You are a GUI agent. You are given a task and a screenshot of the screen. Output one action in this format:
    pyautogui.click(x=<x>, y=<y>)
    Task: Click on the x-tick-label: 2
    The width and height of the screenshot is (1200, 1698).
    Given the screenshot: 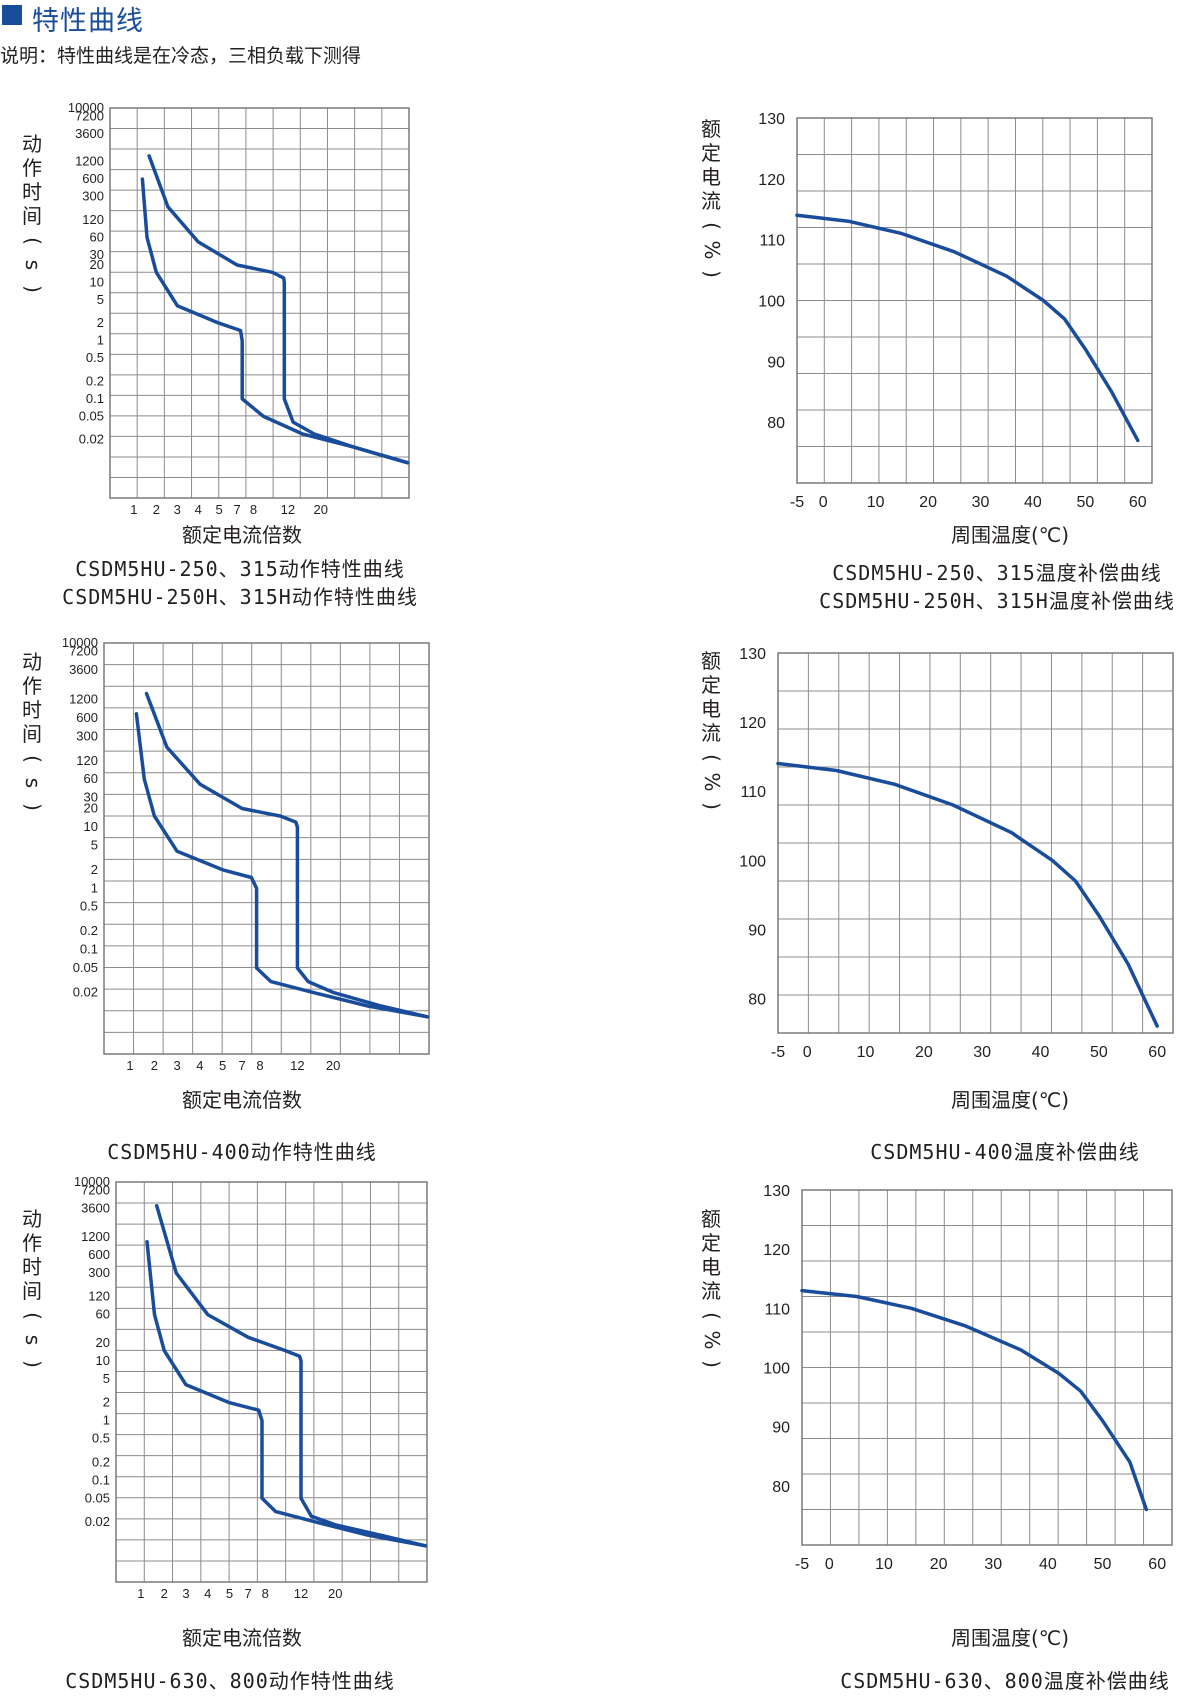 What is the action you would take?
    pyautogui.click(x=154, y=1065)
    